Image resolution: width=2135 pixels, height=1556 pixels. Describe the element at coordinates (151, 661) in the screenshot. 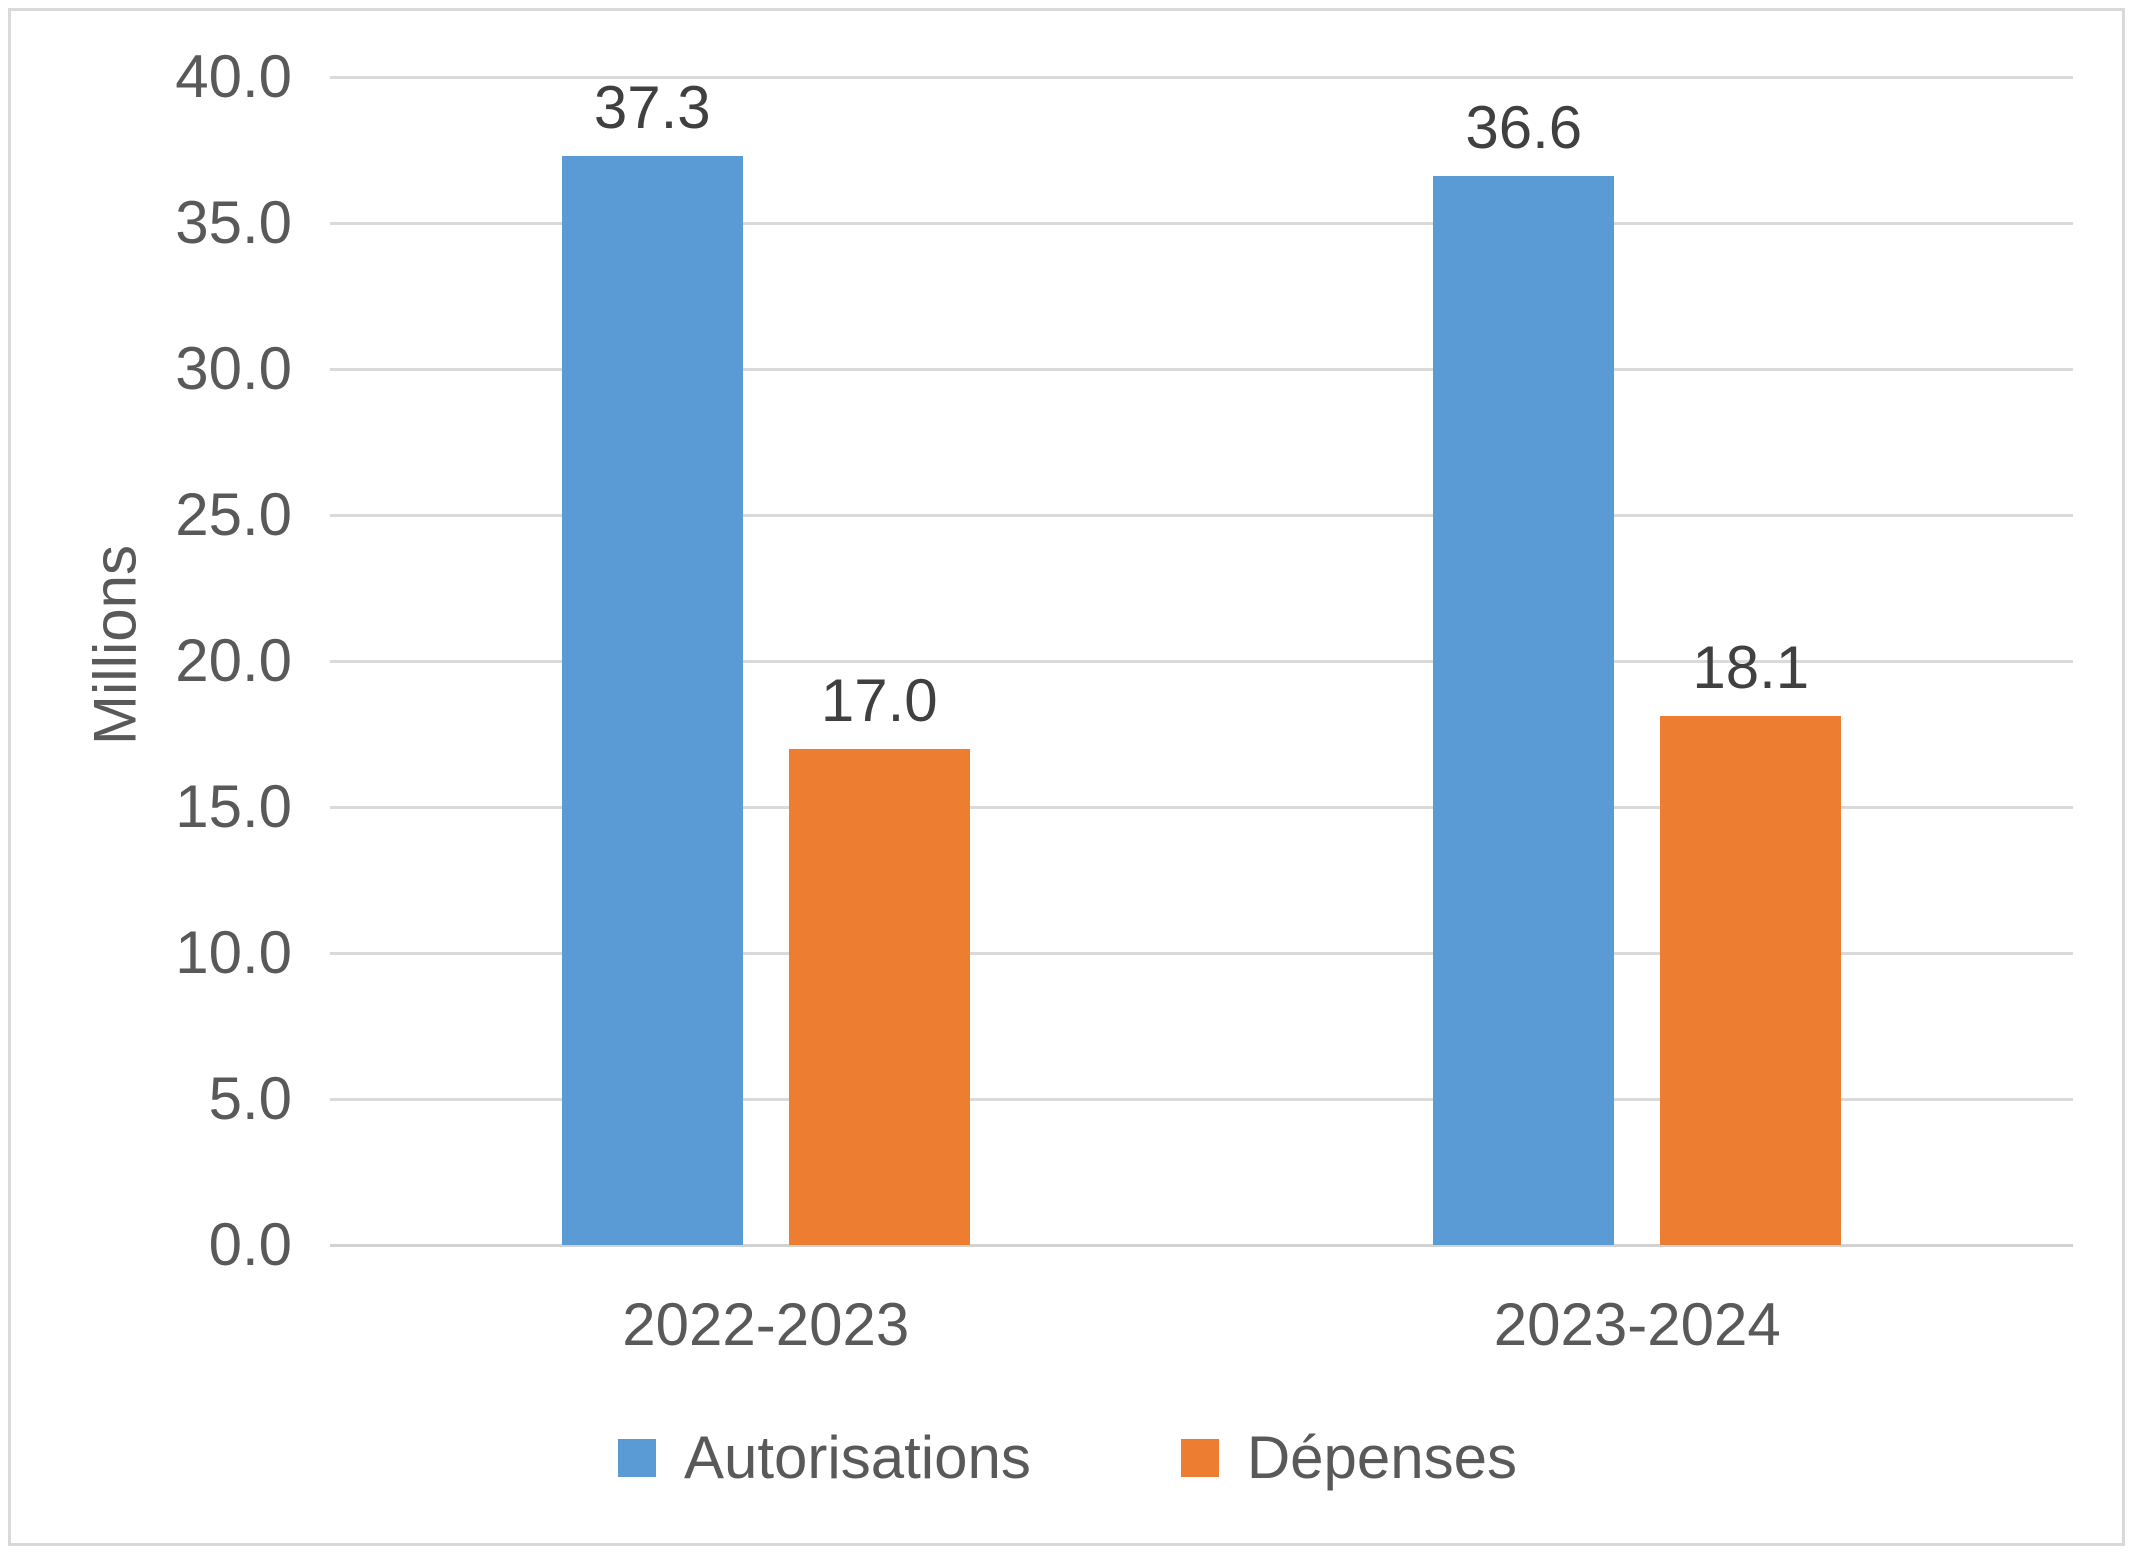

I see `y-axis-tick-labels: 0.0 5.0 10.0 15.0 20.0 25.0 30.0 35.0 40.0` at that location.